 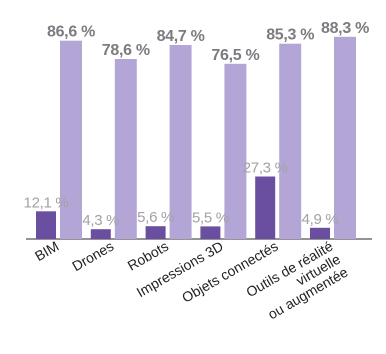 I want to click on value-label-series2-4: 85,3 %, so click(x=290, y=35).